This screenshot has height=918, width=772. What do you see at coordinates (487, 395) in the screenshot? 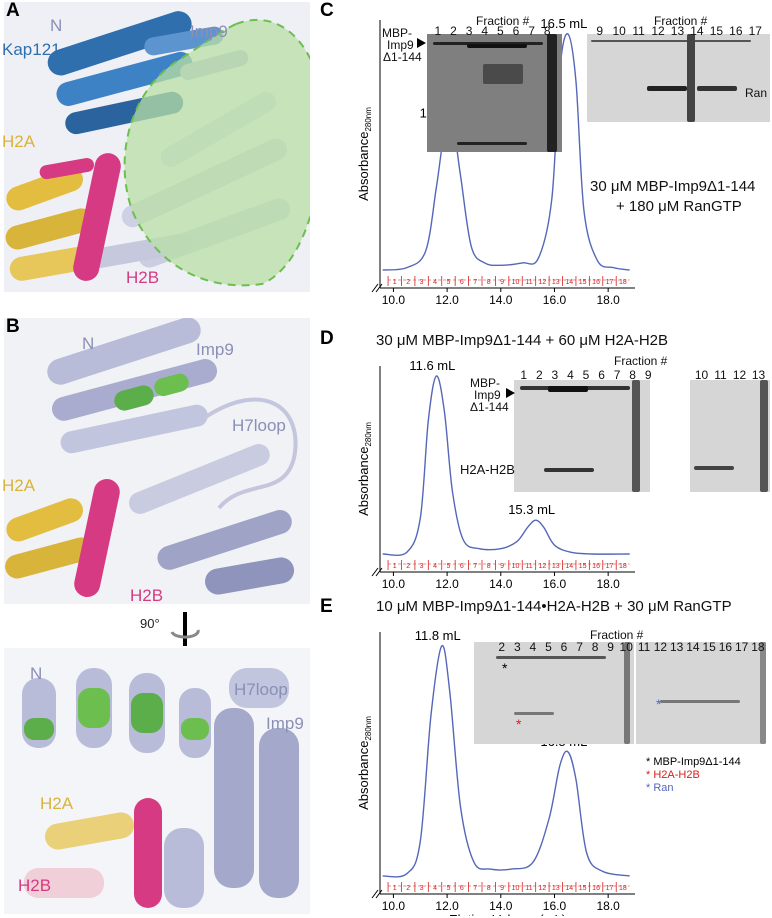
I see `gel-d-mbp-label-line2: Imp9` at bounding box center [487, 395].